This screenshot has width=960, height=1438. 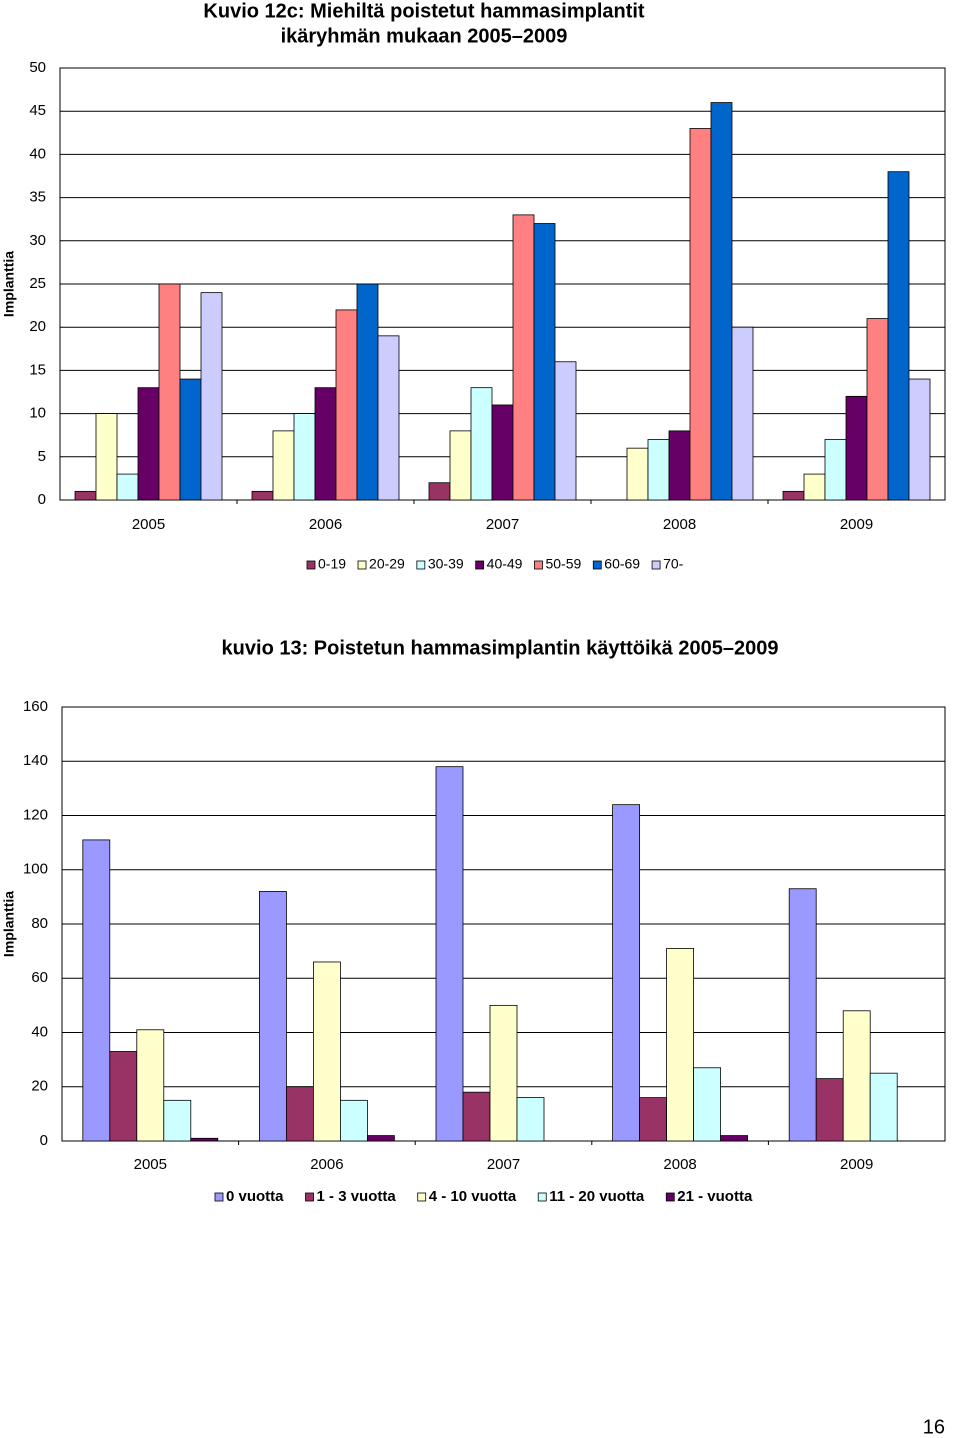 What do you see at coordinates (35, 814) in the screenshot?
I see `y-tick-label: 120` at bounding box center [35, 814].